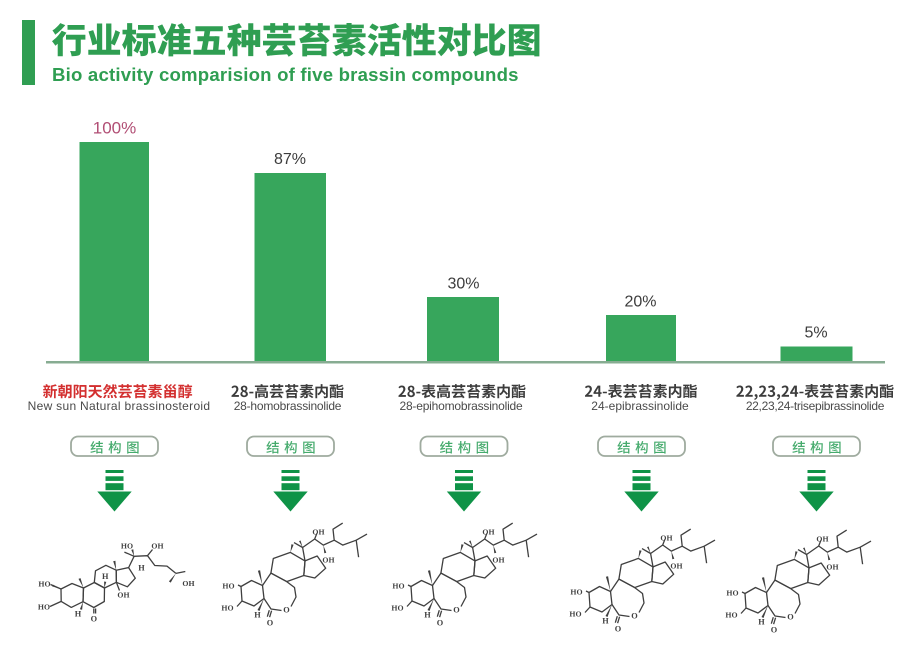 This screenshot has height=659, width=903. What do you see at coordinates (815, 333) in the screenshot?
I see `svg-text: 5%` at bounding box center [815, 333].